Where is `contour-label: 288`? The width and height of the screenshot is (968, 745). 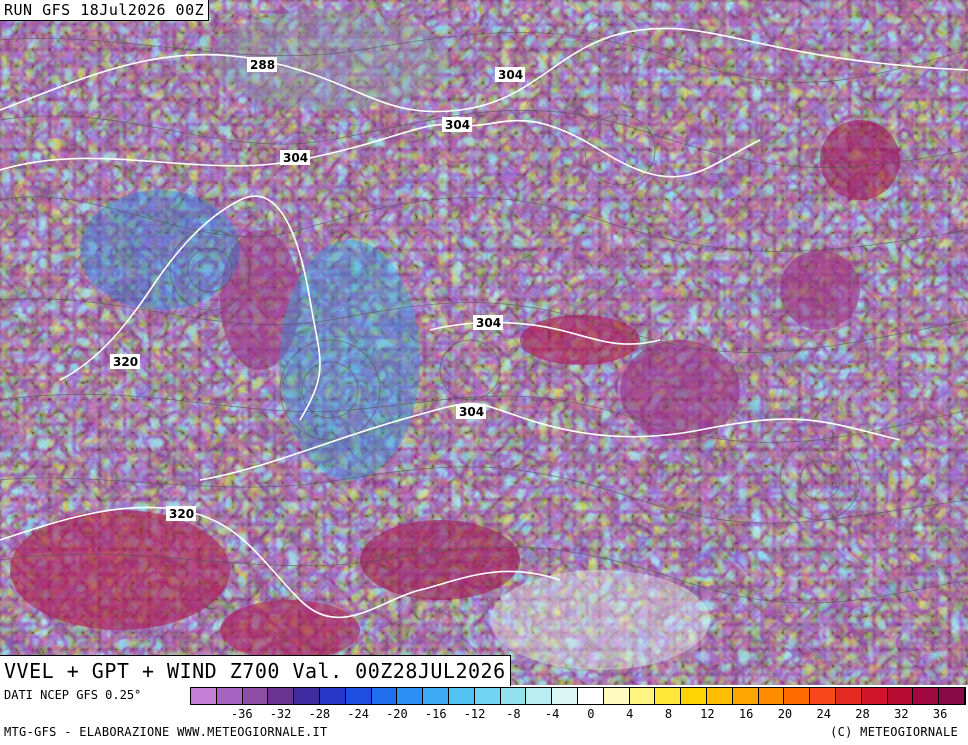 contour-label: 288 is located at coordinates (262, 65).